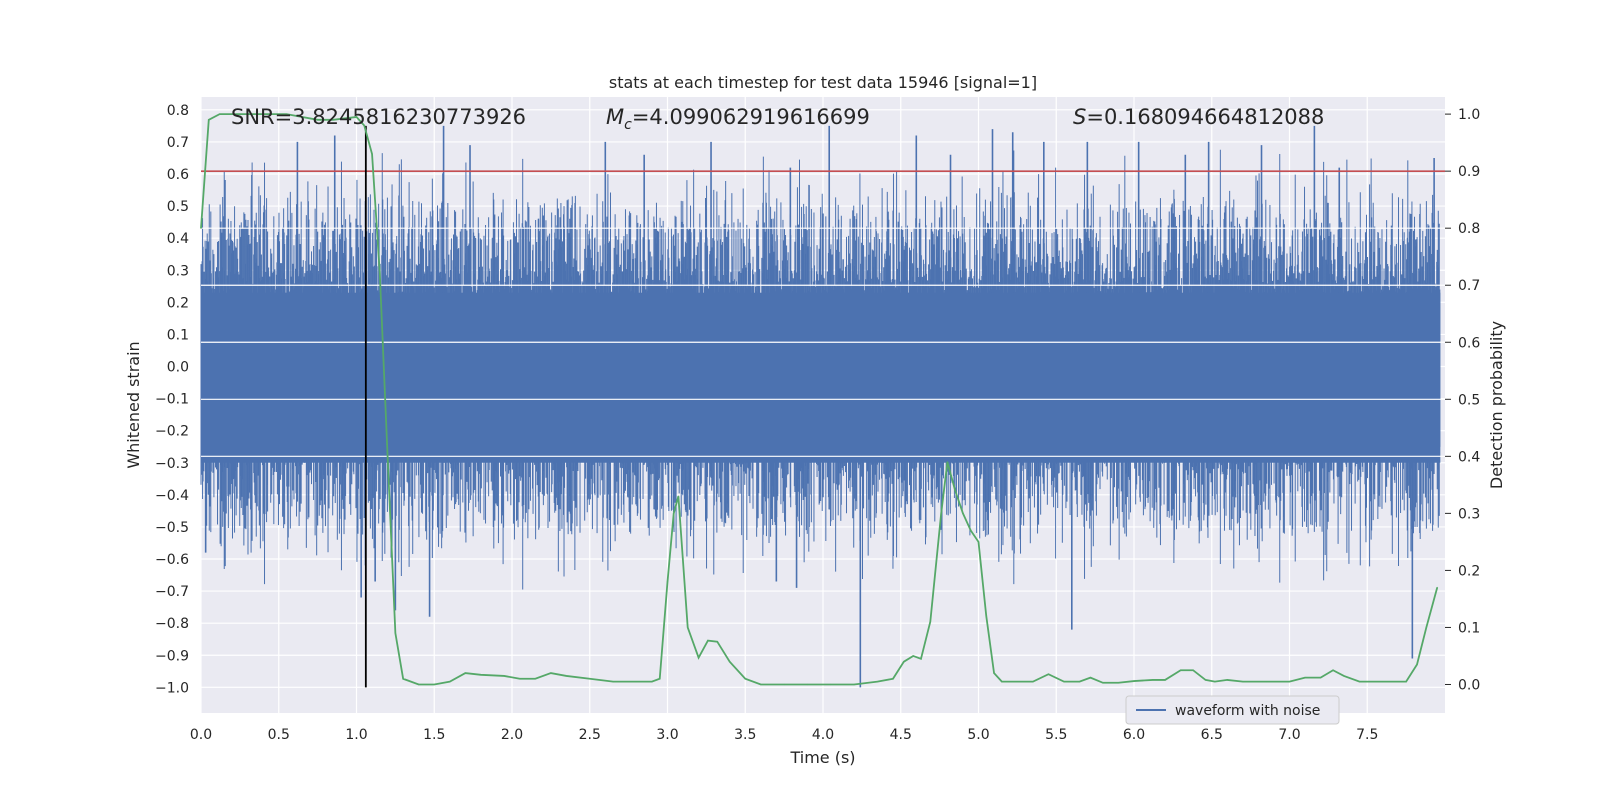 The width and height of the screenshot is (1600, 800). Describe the element at coordinates (1079, 117) in the screenshot. I see `s-symbol: S` at that location.